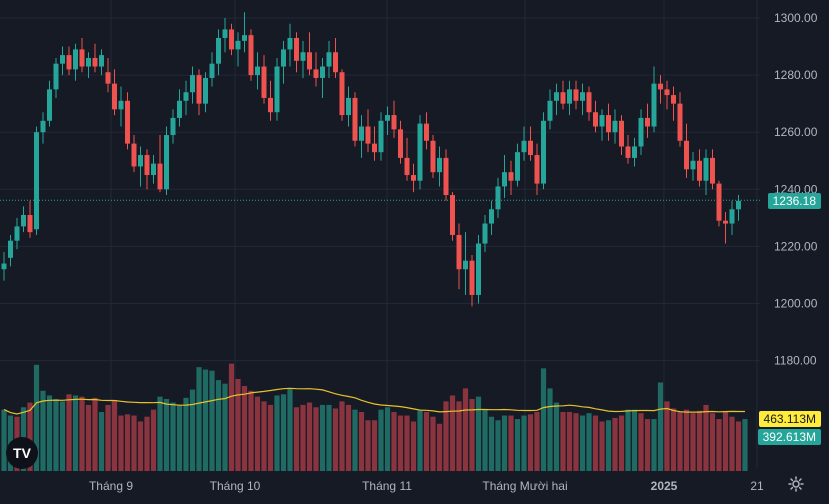  I want to click on y-tick-label: 1300.00, so click(796, 18).